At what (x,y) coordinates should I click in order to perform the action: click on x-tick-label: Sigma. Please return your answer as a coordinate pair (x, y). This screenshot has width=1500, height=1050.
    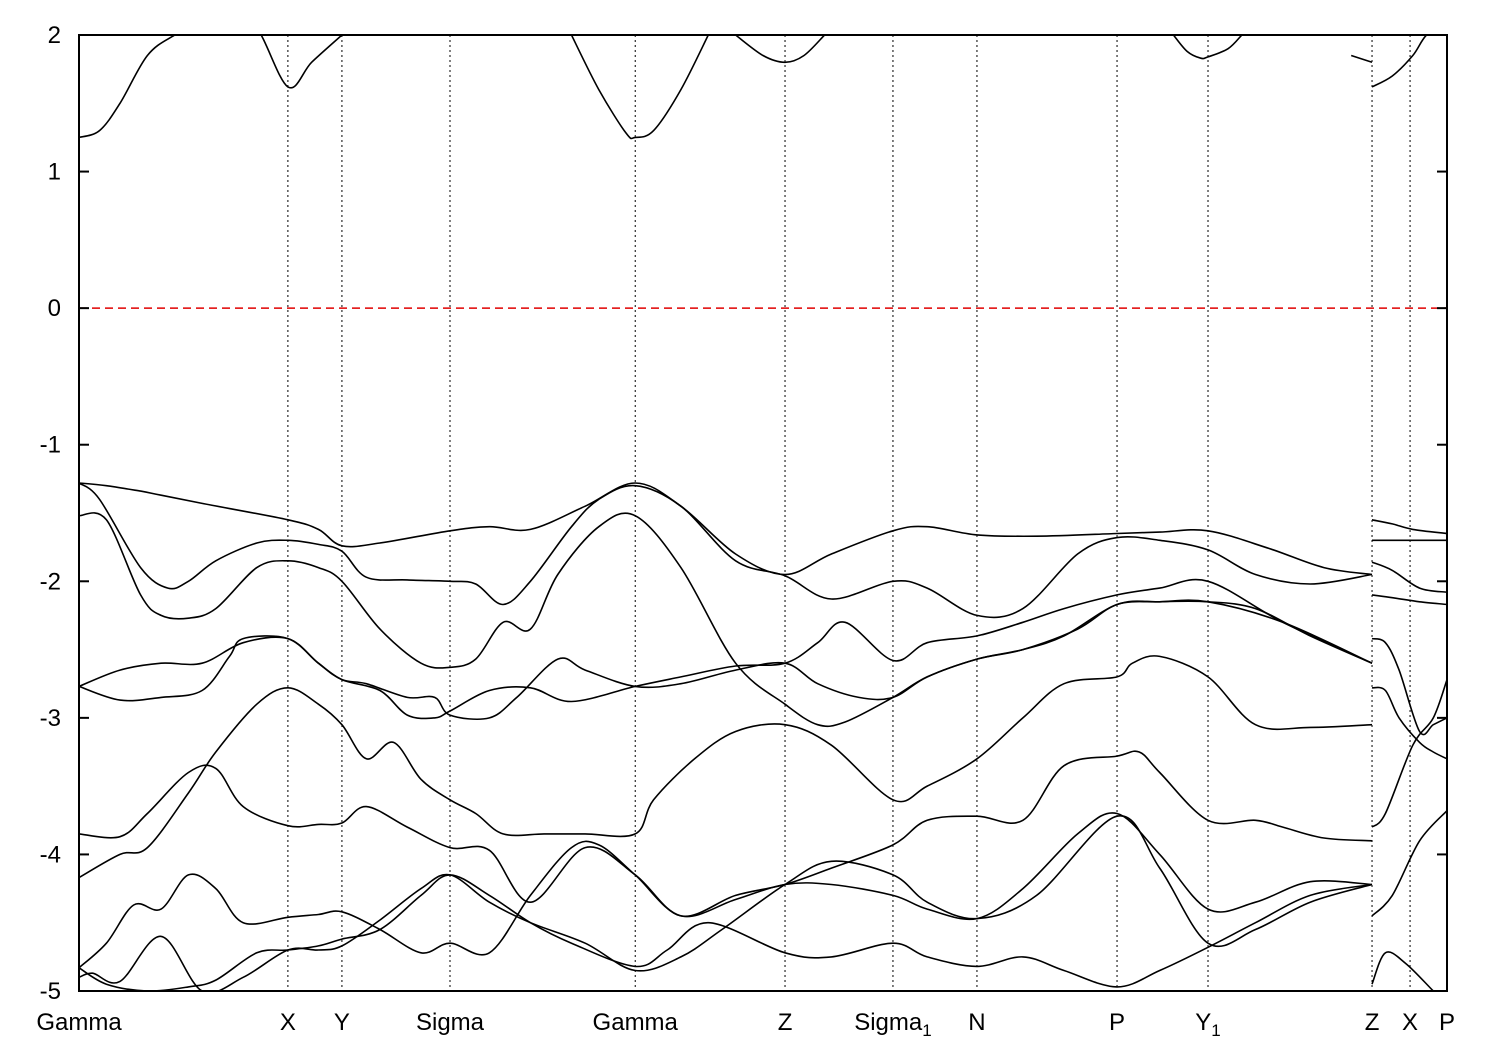
    Looking at the image, I should click on (450, 1022).